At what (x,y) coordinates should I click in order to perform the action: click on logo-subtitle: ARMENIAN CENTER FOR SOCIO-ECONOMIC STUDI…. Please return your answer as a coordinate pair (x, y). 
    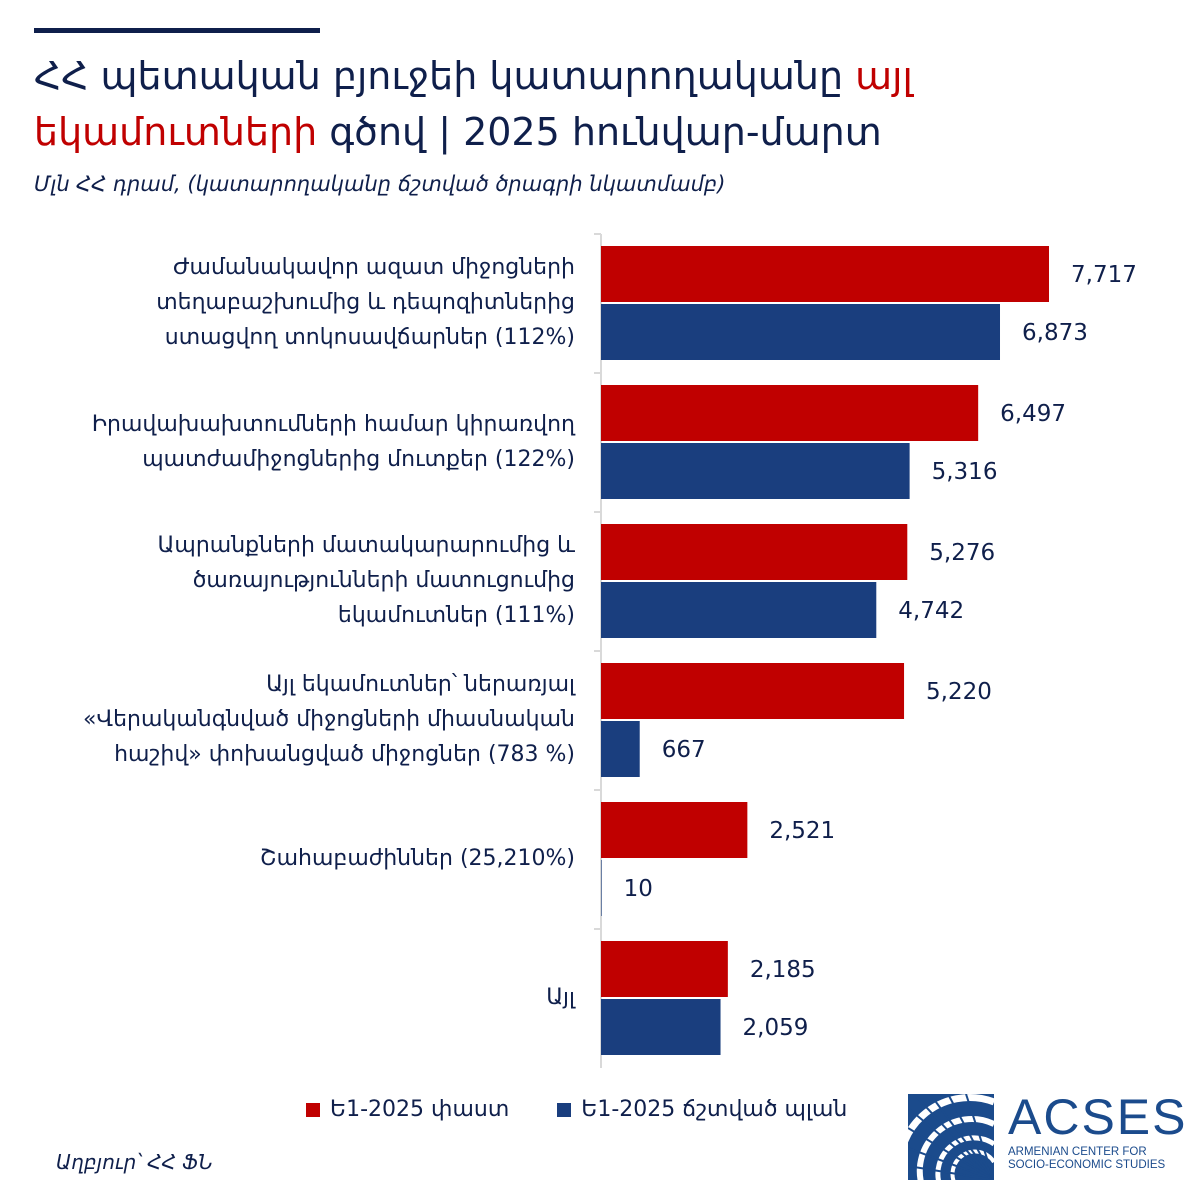
    Looking at the image, I should click on (1086, 1159).